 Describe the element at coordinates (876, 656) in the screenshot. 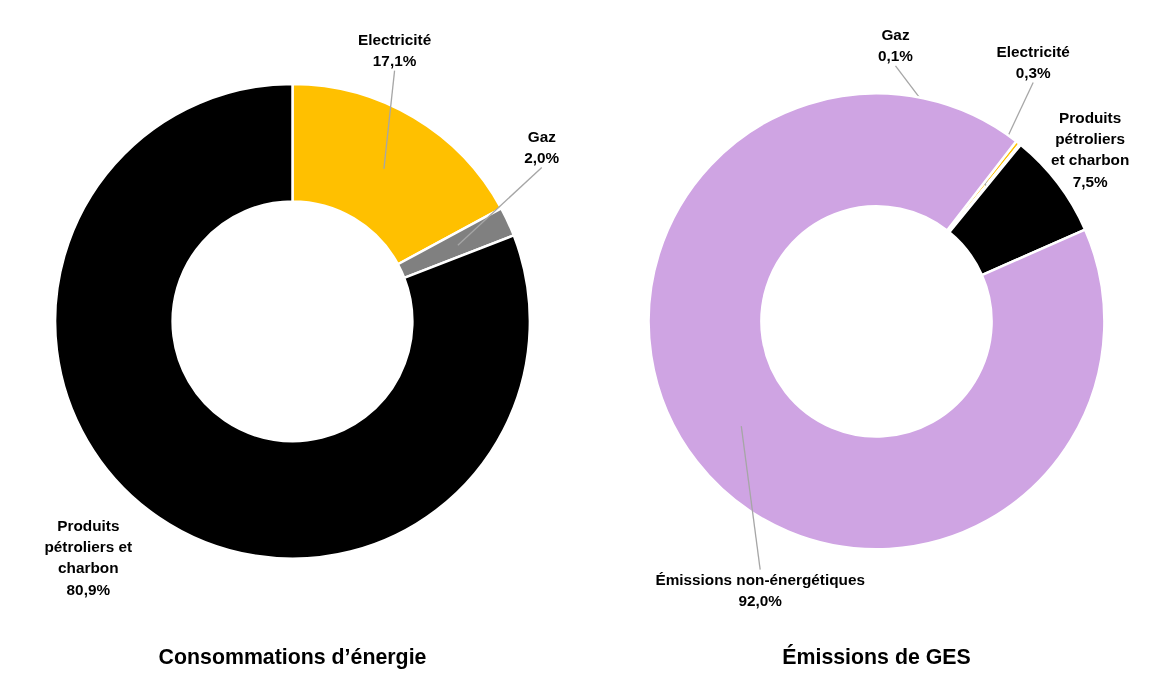

I see `text: Émissions de GES` at that location.